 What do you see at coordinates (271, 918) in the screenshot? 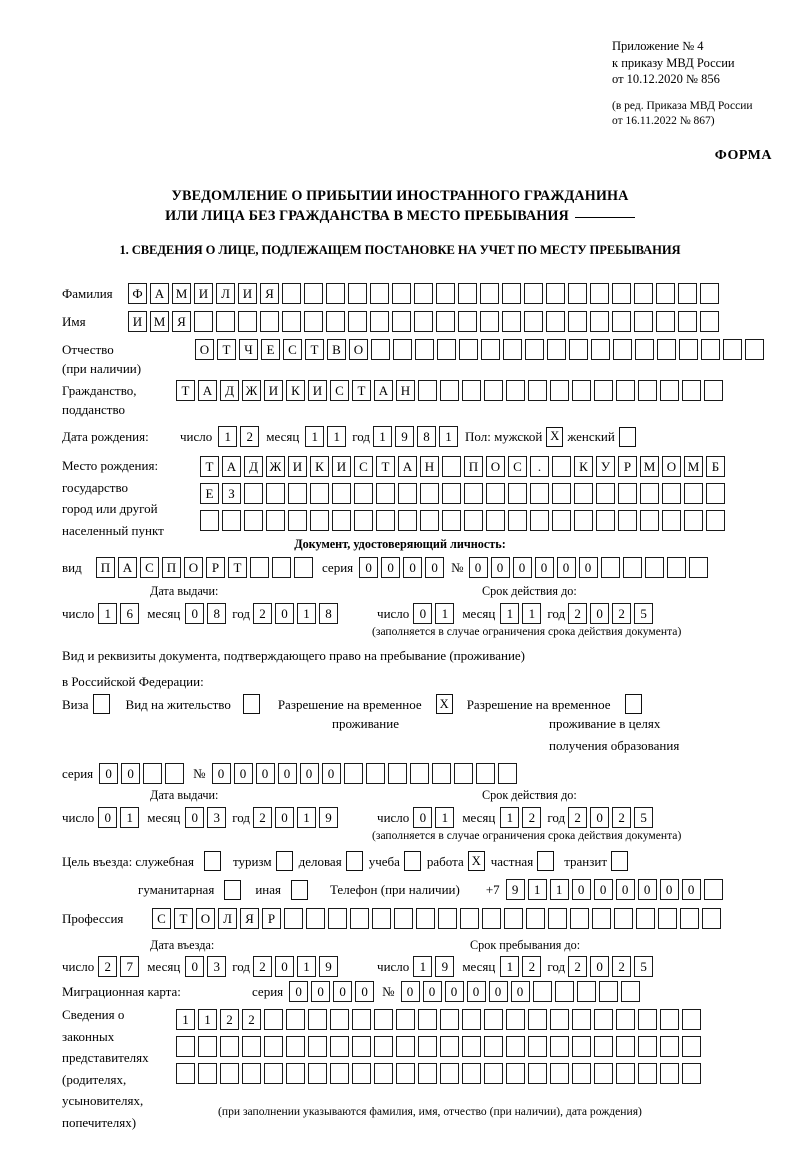
I see `form-cell: Р` at bounding box center [271, 918].